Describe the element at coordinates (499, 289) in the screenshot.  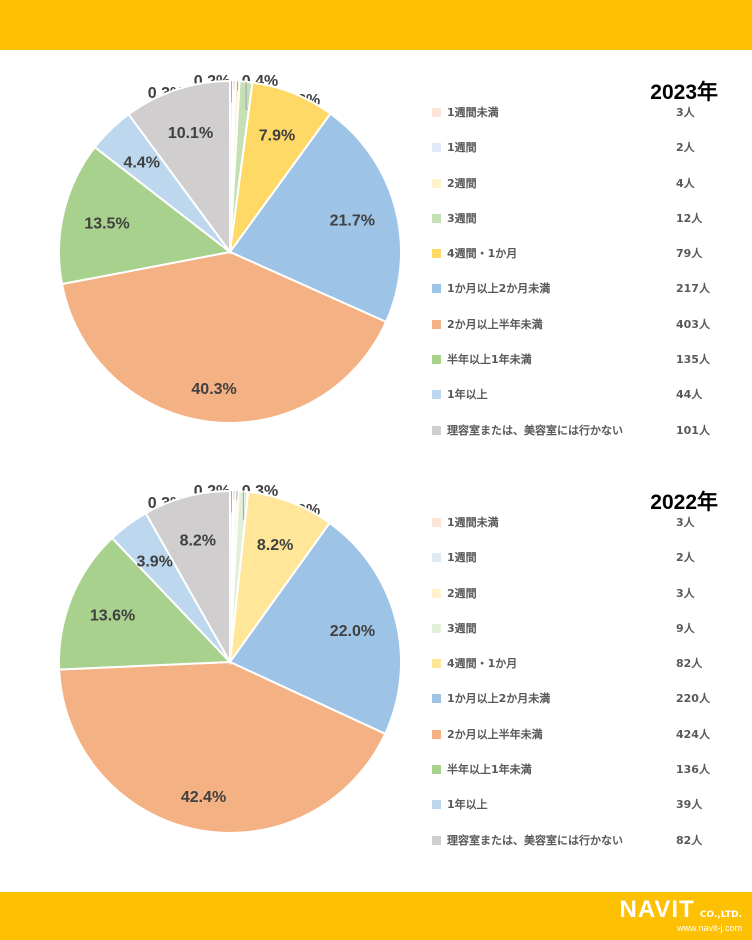
I see `legend-label: 1か月以上2か月未満` at that location.